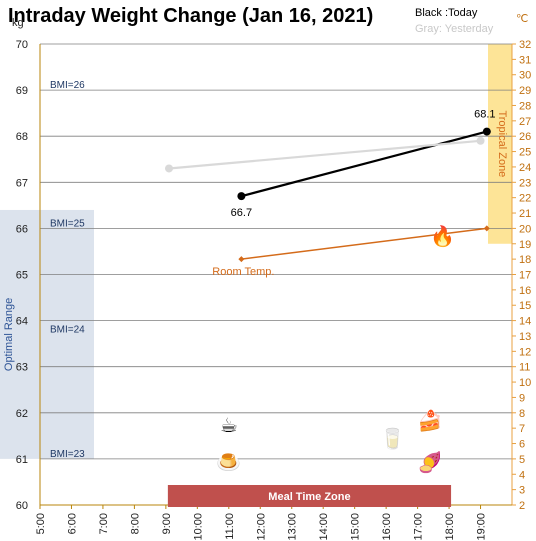  Describe the element at coordinates (522, 460) in the screenshot. I see `y-right-tick-label: 5` at that location.